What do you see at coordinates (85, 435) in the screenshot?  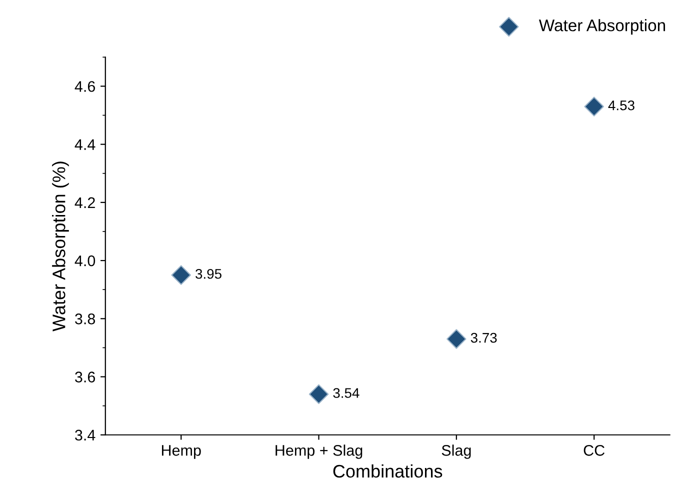 I see `y-tick-label: 3.4` at bounding box center [85, 435].